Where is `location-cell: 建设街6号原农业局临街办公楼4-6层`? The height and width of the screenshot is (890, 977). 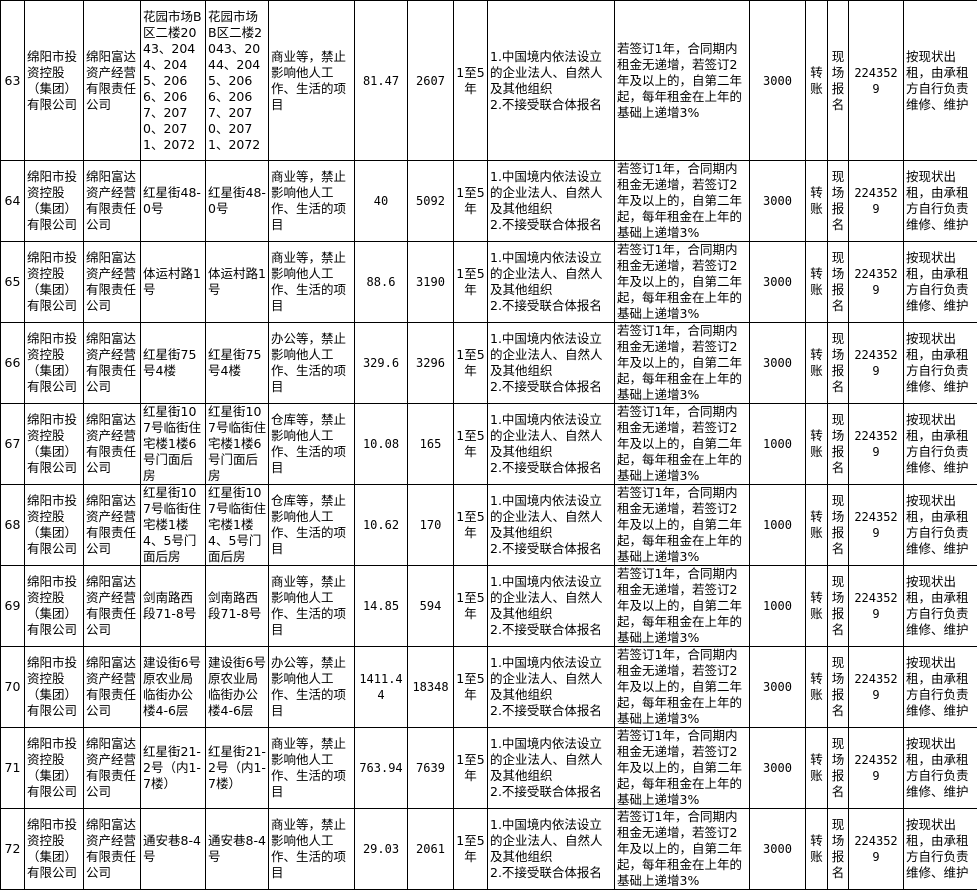
location-cell: 建设街6号原农业局临街办公楼4-6层 is located at coordinates (173, 687).